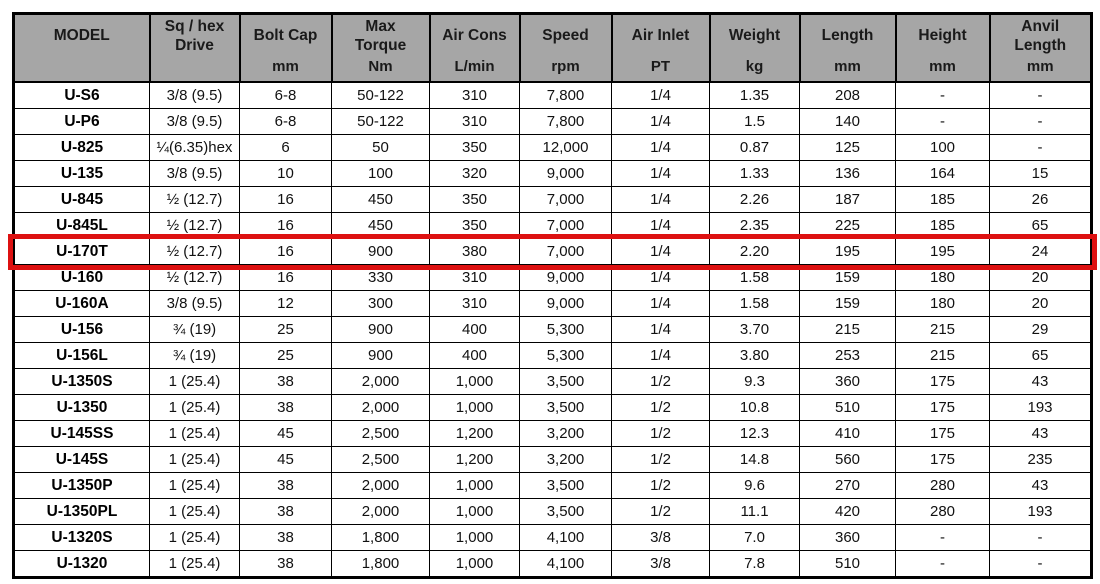 The image size is (1100, 584). Describe the element at coordinates (380, 173) in the screenshot. I see `cell-max_torque: 100` at that location.